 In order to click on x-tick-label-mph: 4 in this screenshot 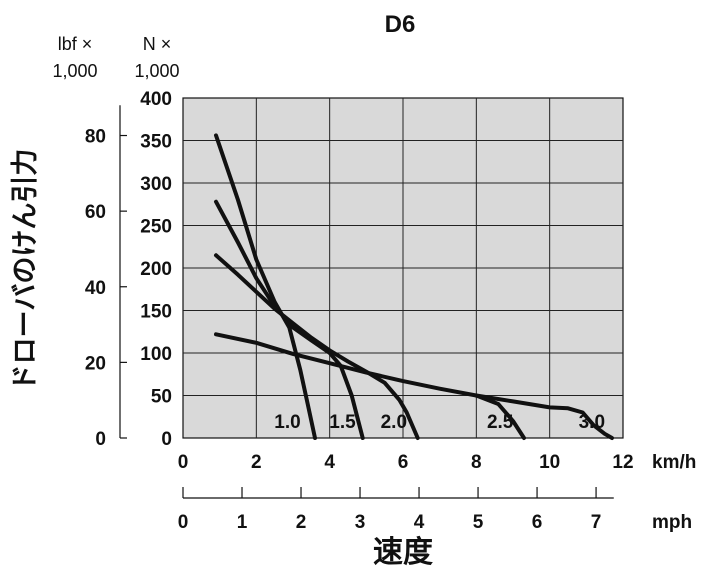, I will do `click(419, 522)`.